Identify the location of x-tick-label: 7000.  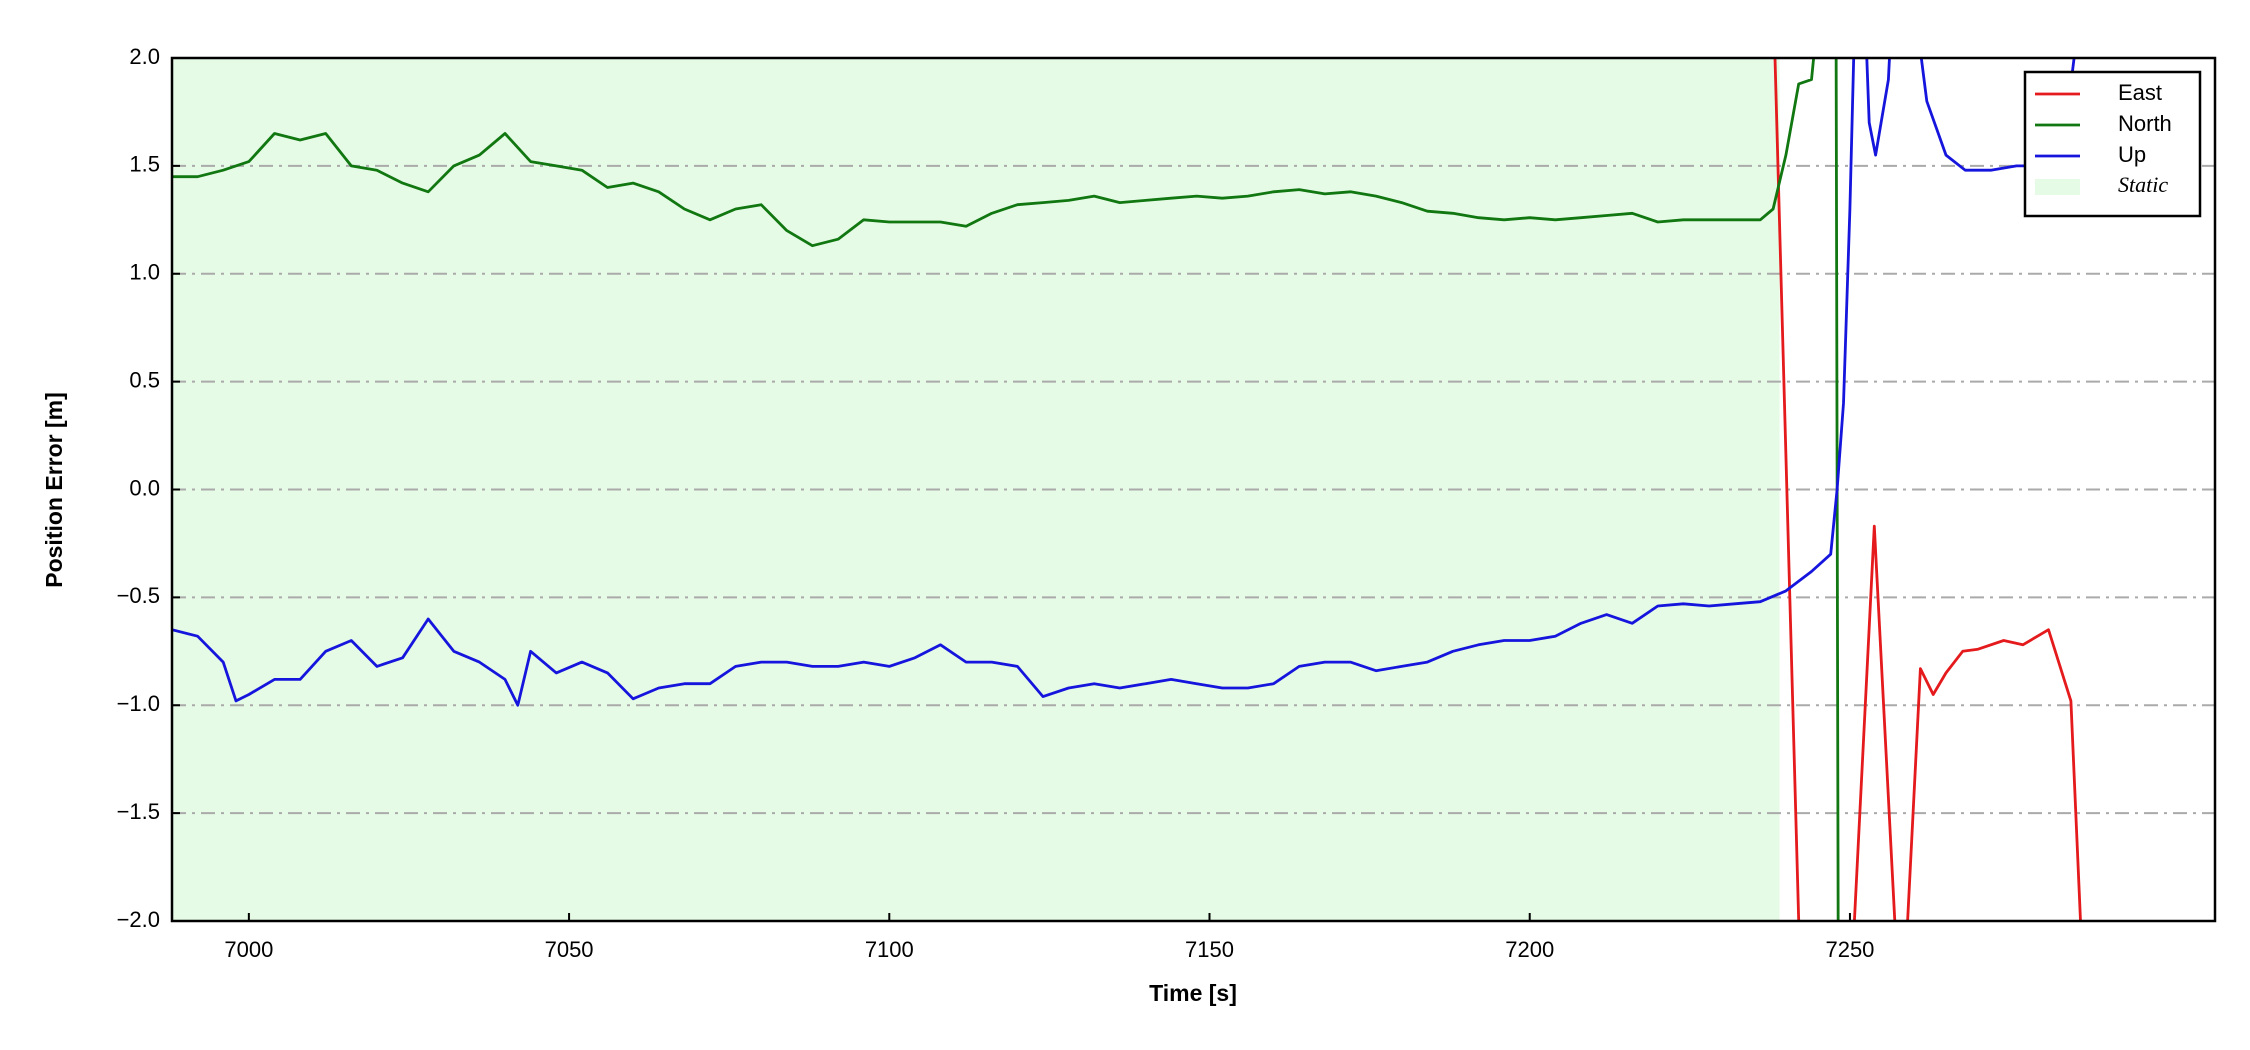
(248, 949).